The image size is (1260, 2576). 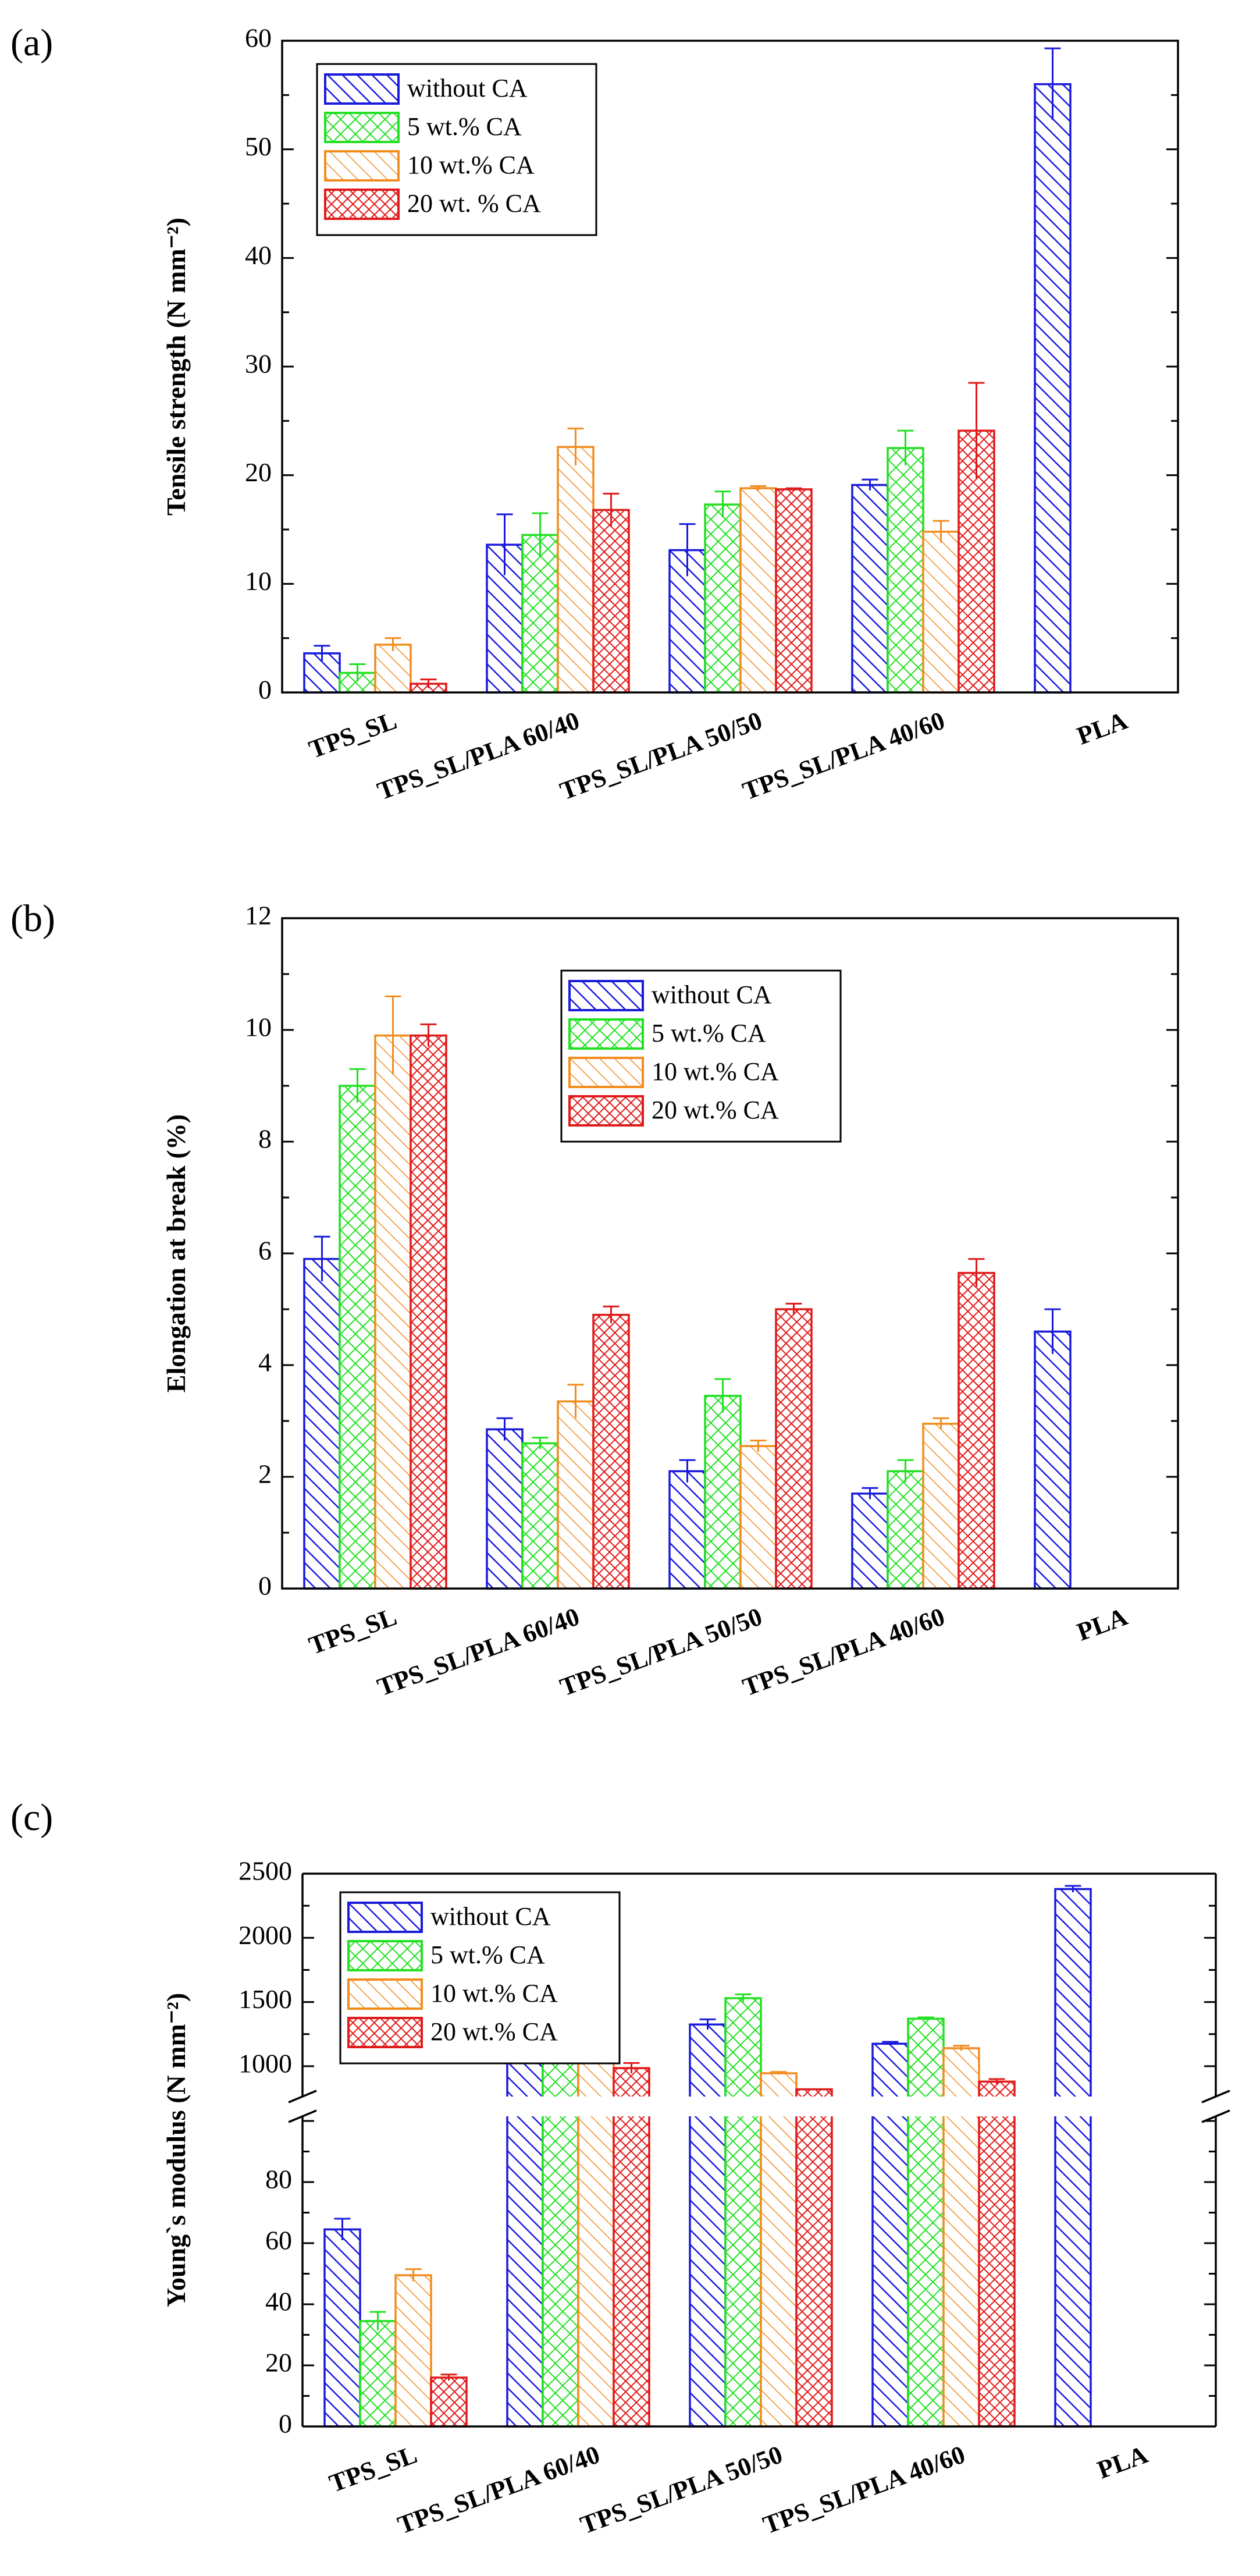 I want to click on y-axis-label: Elongation at break (%), so click(x=176, y=1253).